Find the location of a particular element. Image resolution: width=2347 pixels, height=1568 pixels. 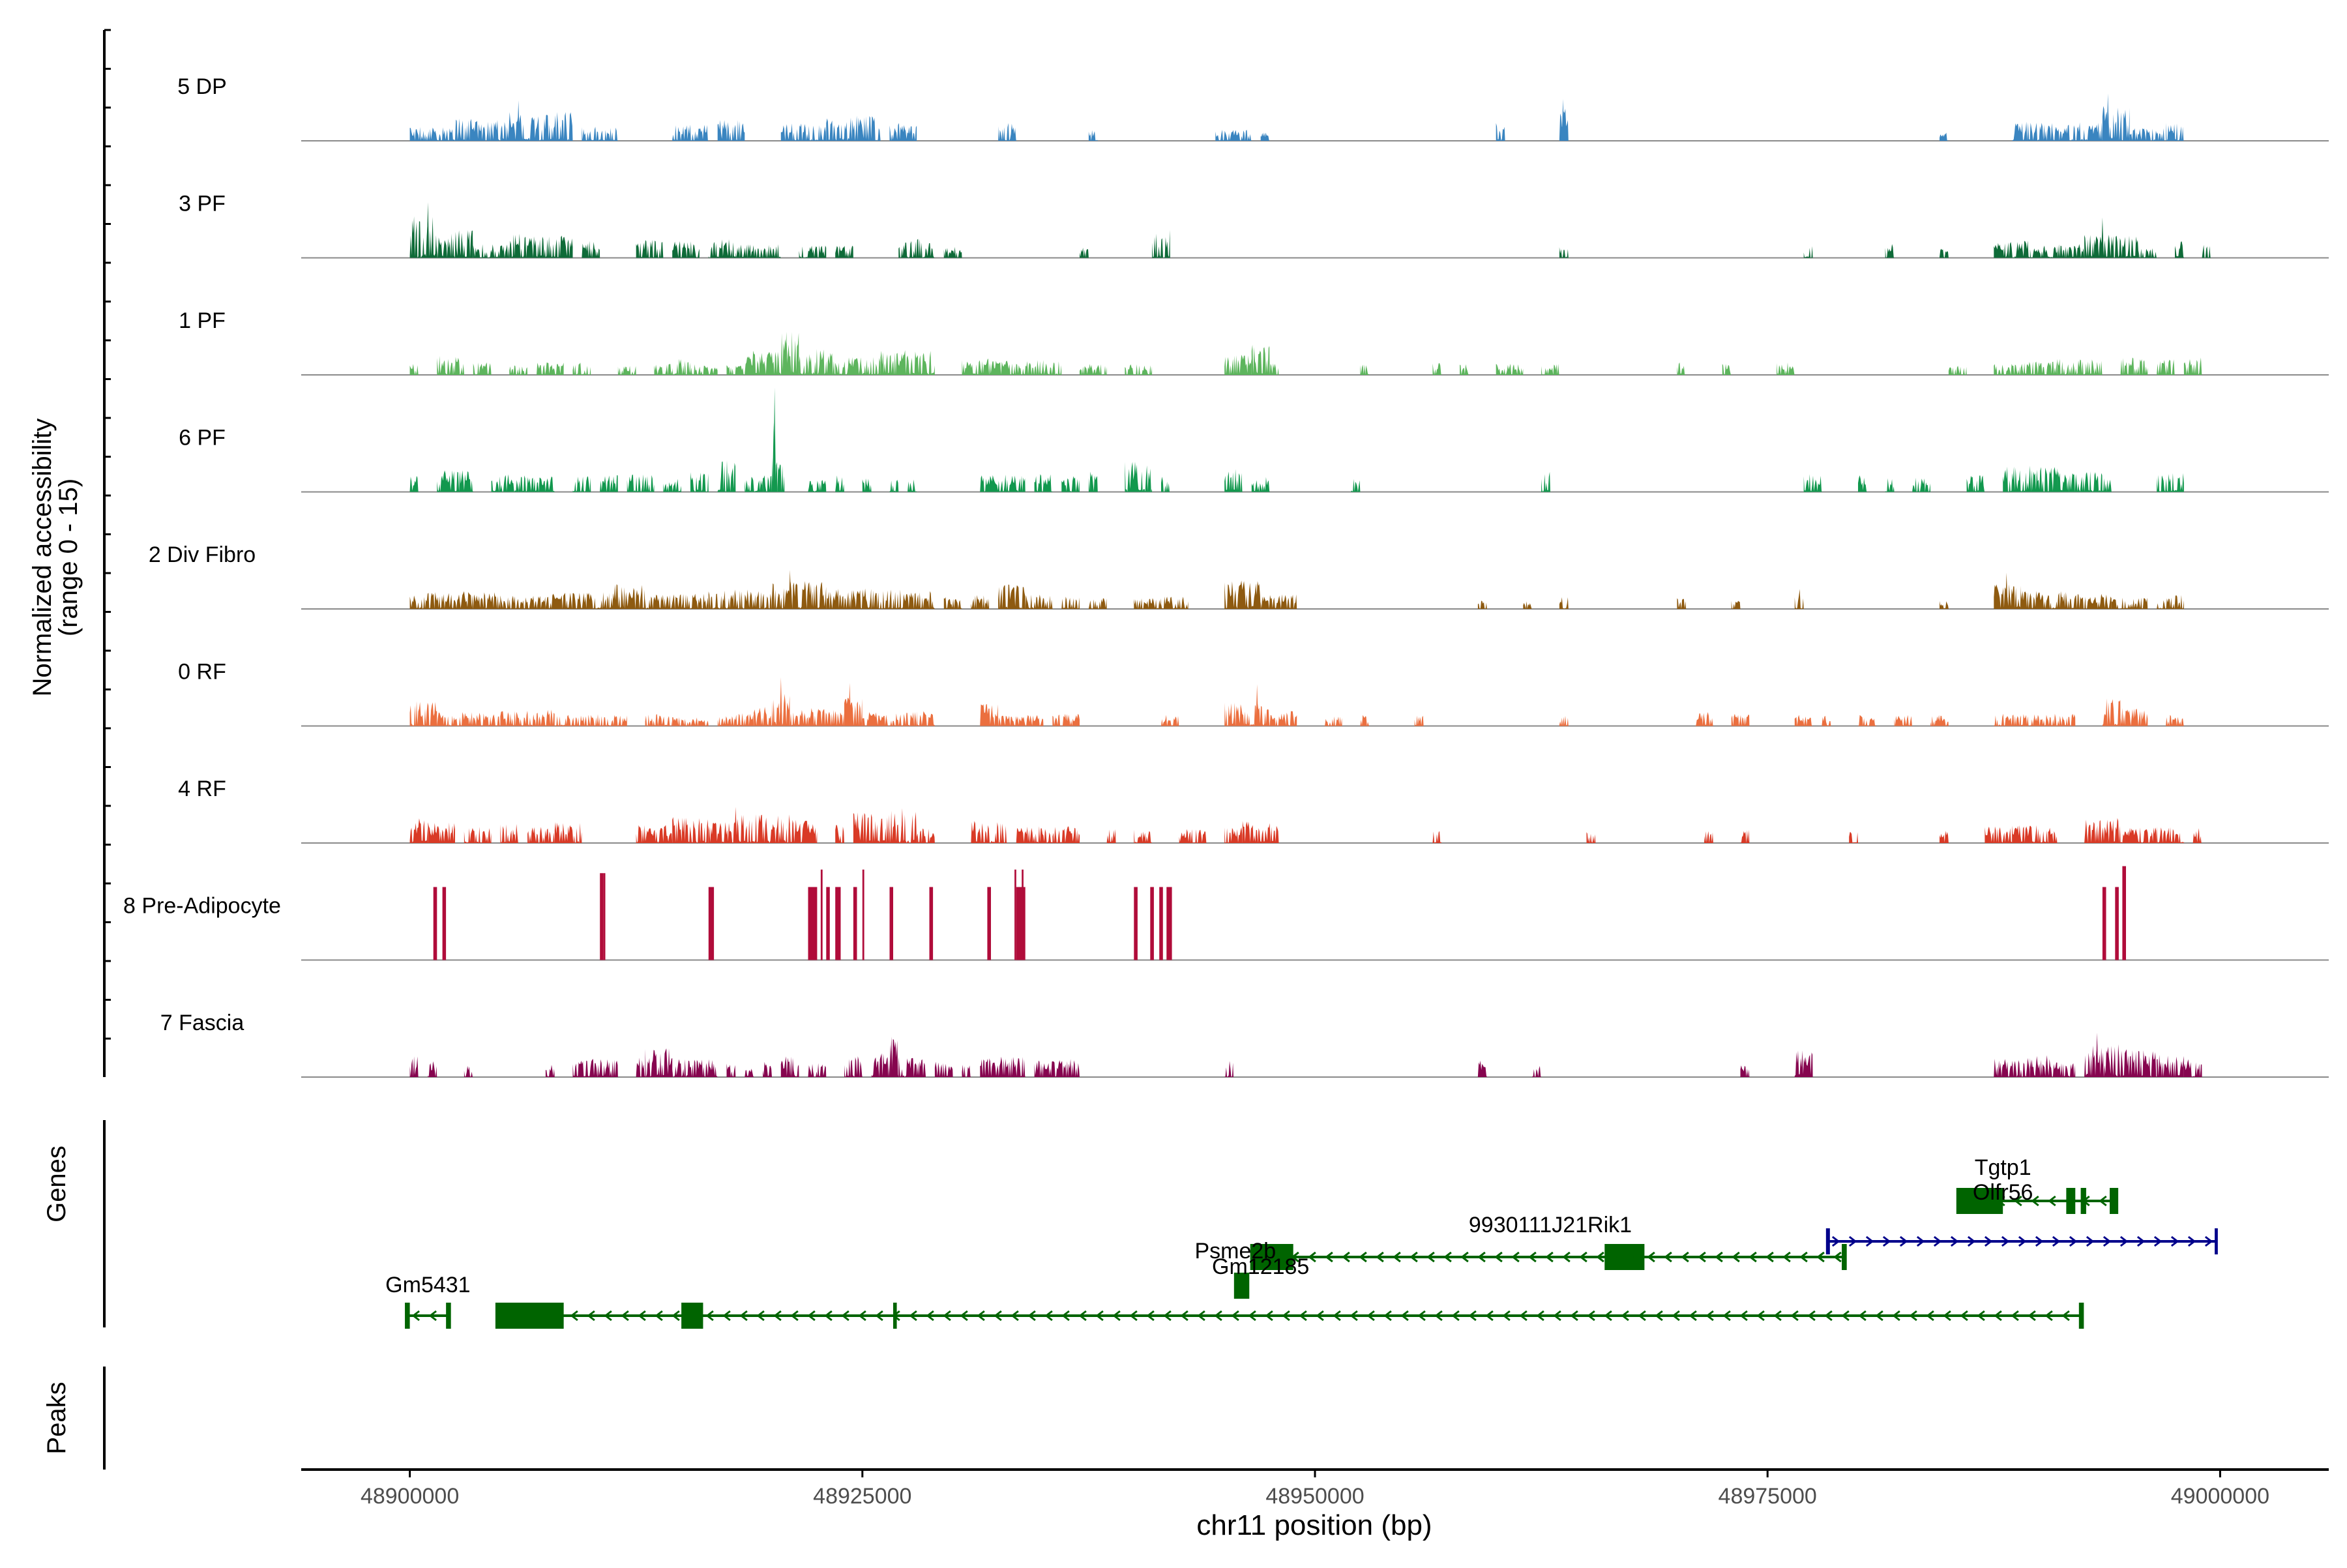

genes-panel-label: Genes is located at coordinates (57, 1184).